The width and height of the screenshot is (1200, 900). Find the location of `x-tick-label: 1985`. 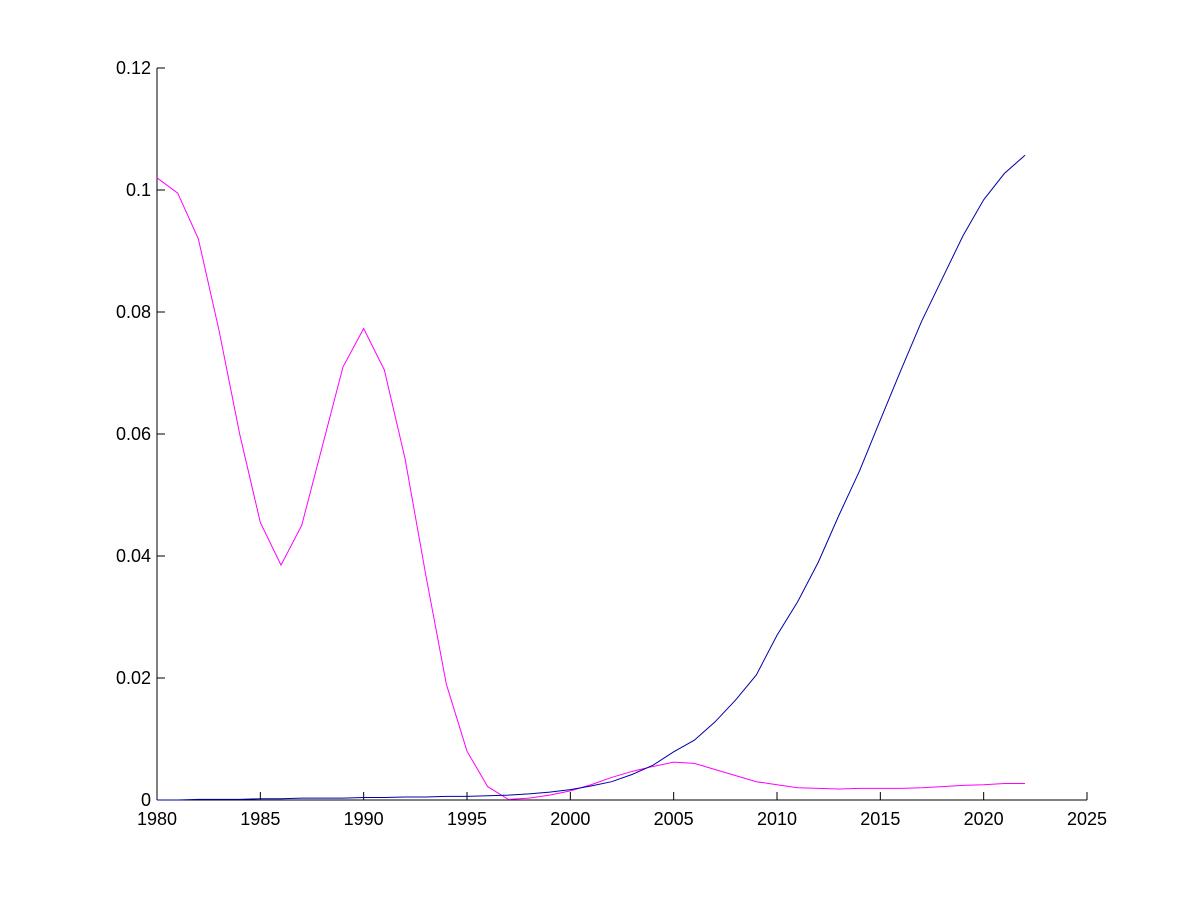

x-tick-label: 1985 is located at coordinates (260, 819).